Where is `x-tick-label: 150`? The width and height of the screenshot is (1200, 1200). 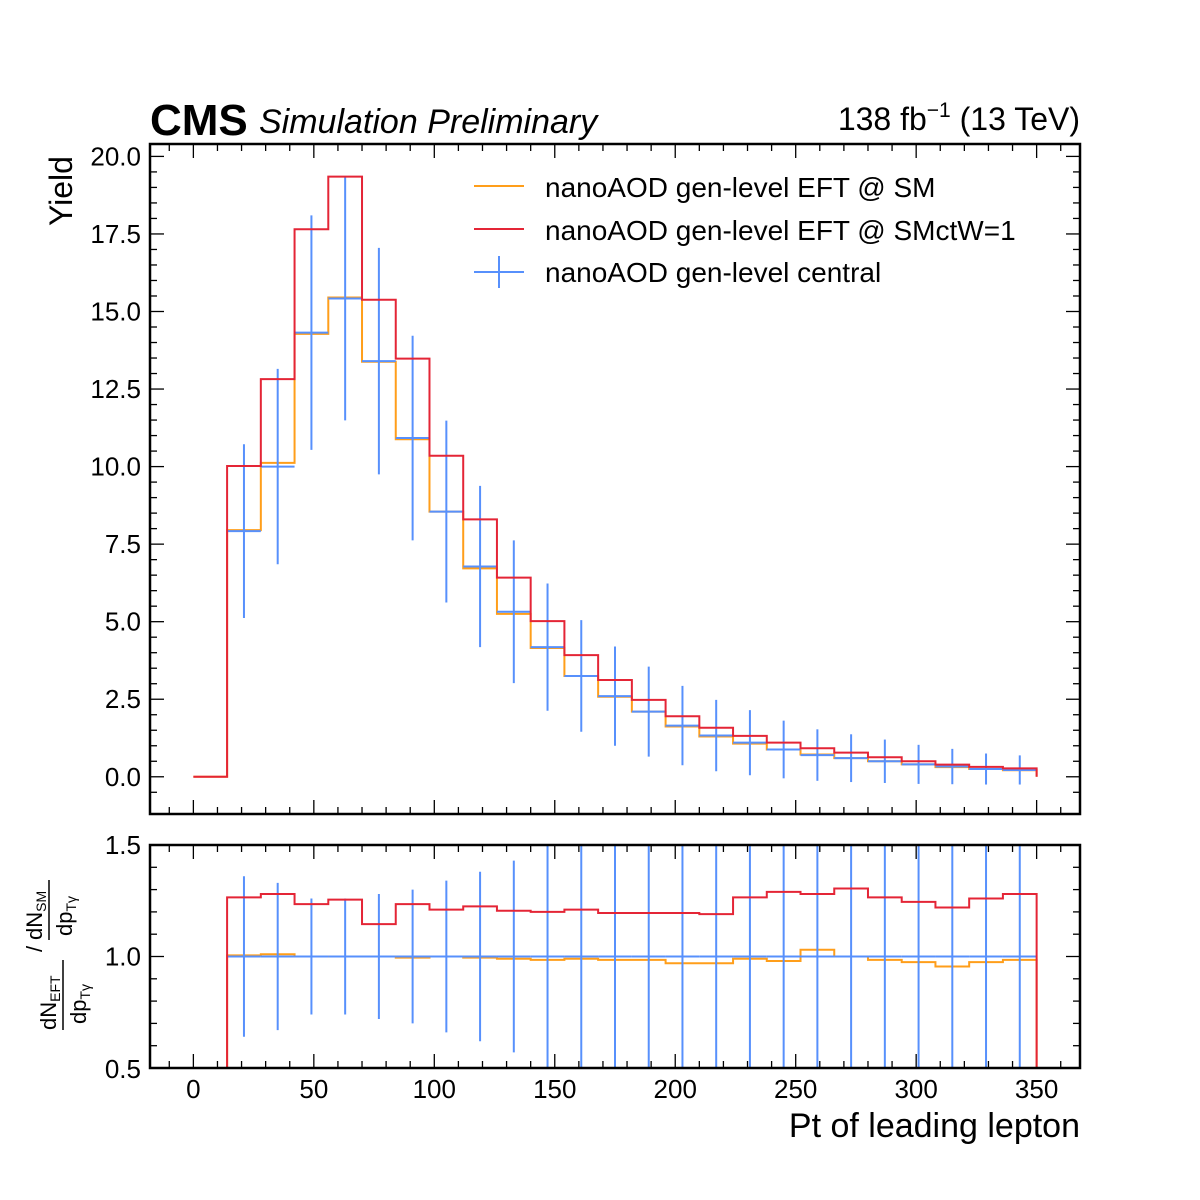 x-tick-label: 150 is located at coordinates (554, 1089).